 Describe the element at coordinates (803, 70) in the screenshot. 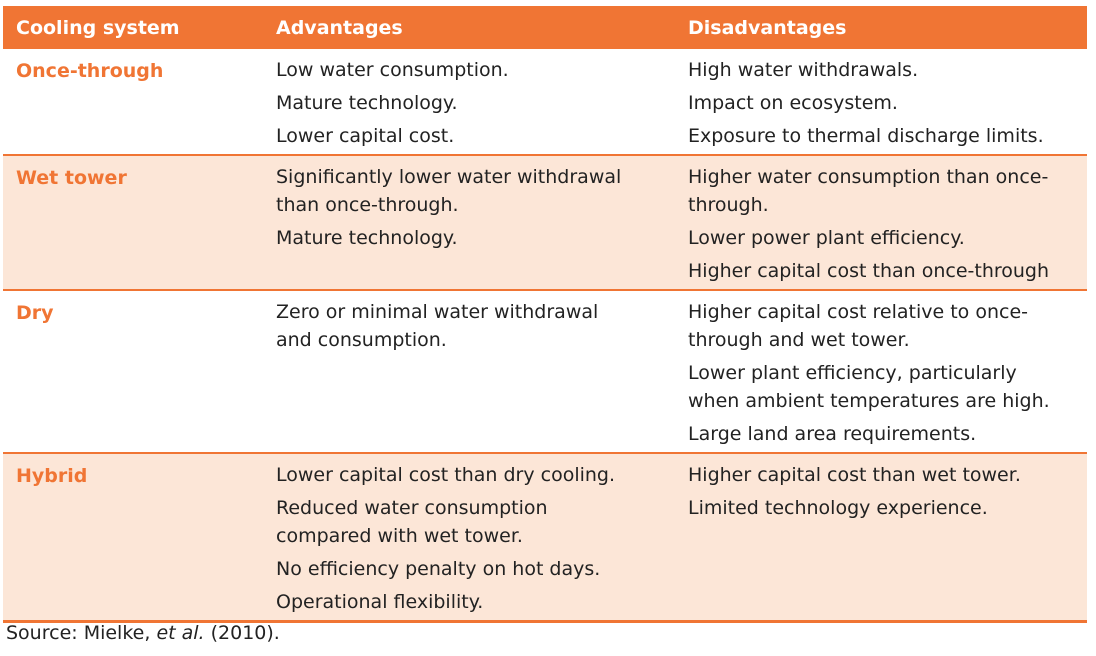

I see `disadvantage-item: High water withdrawals.` at that location.